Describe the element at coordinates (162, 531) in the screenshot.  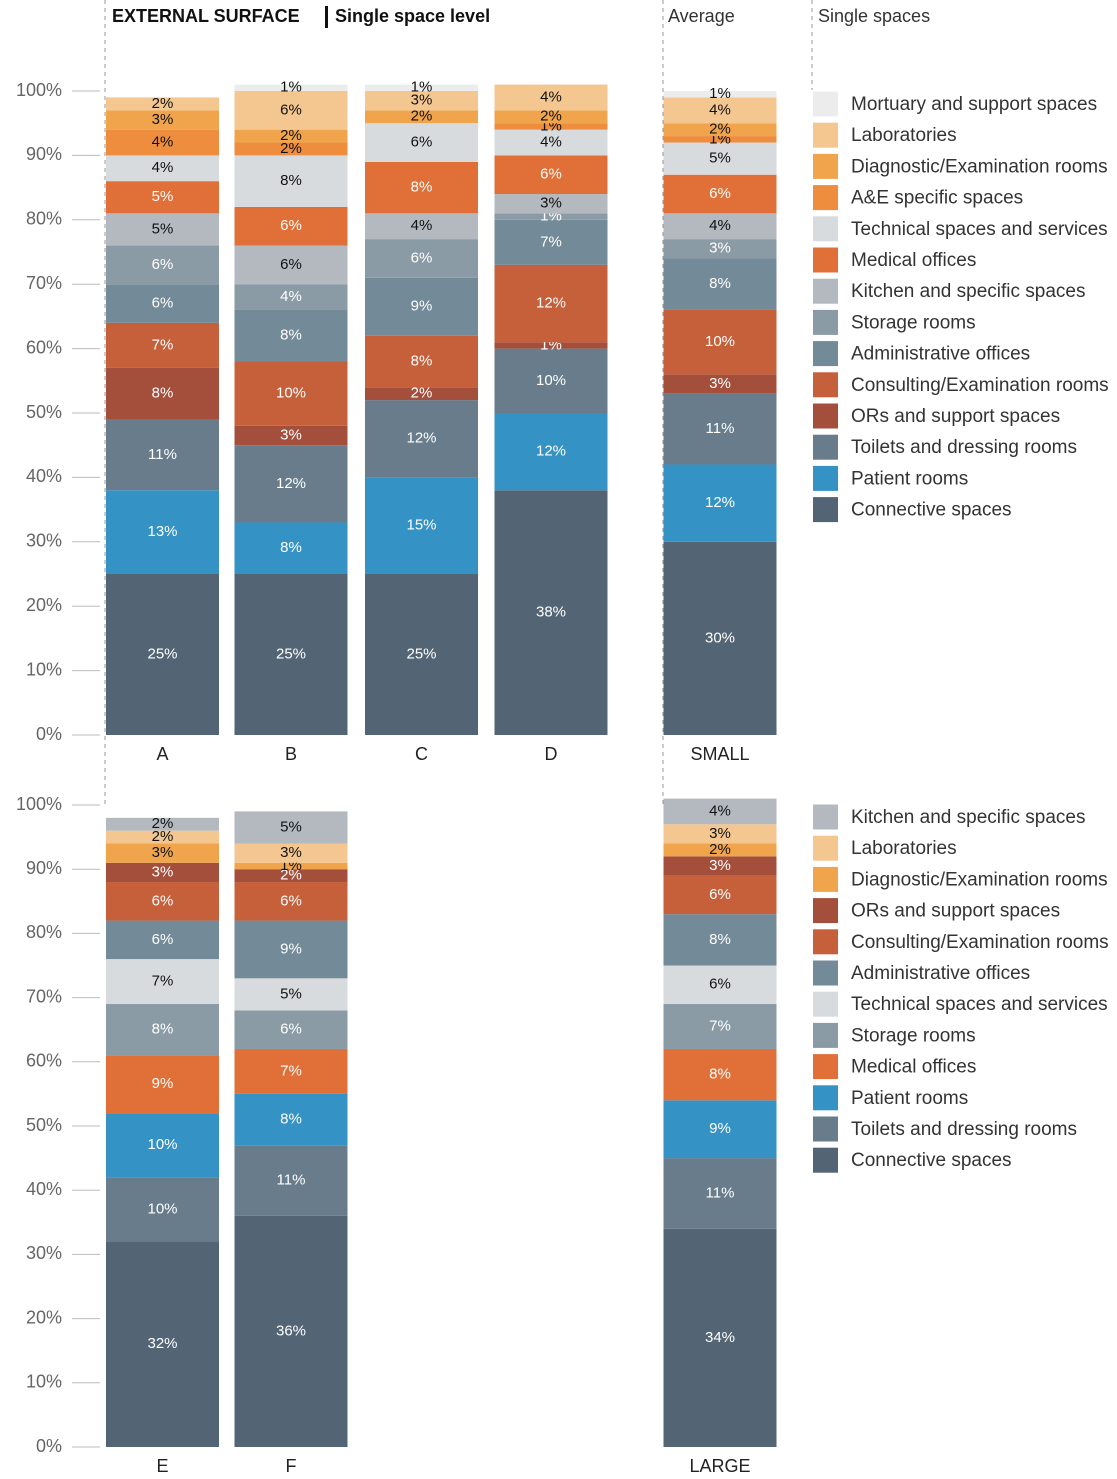
I see `data-label: 13%` at that location.